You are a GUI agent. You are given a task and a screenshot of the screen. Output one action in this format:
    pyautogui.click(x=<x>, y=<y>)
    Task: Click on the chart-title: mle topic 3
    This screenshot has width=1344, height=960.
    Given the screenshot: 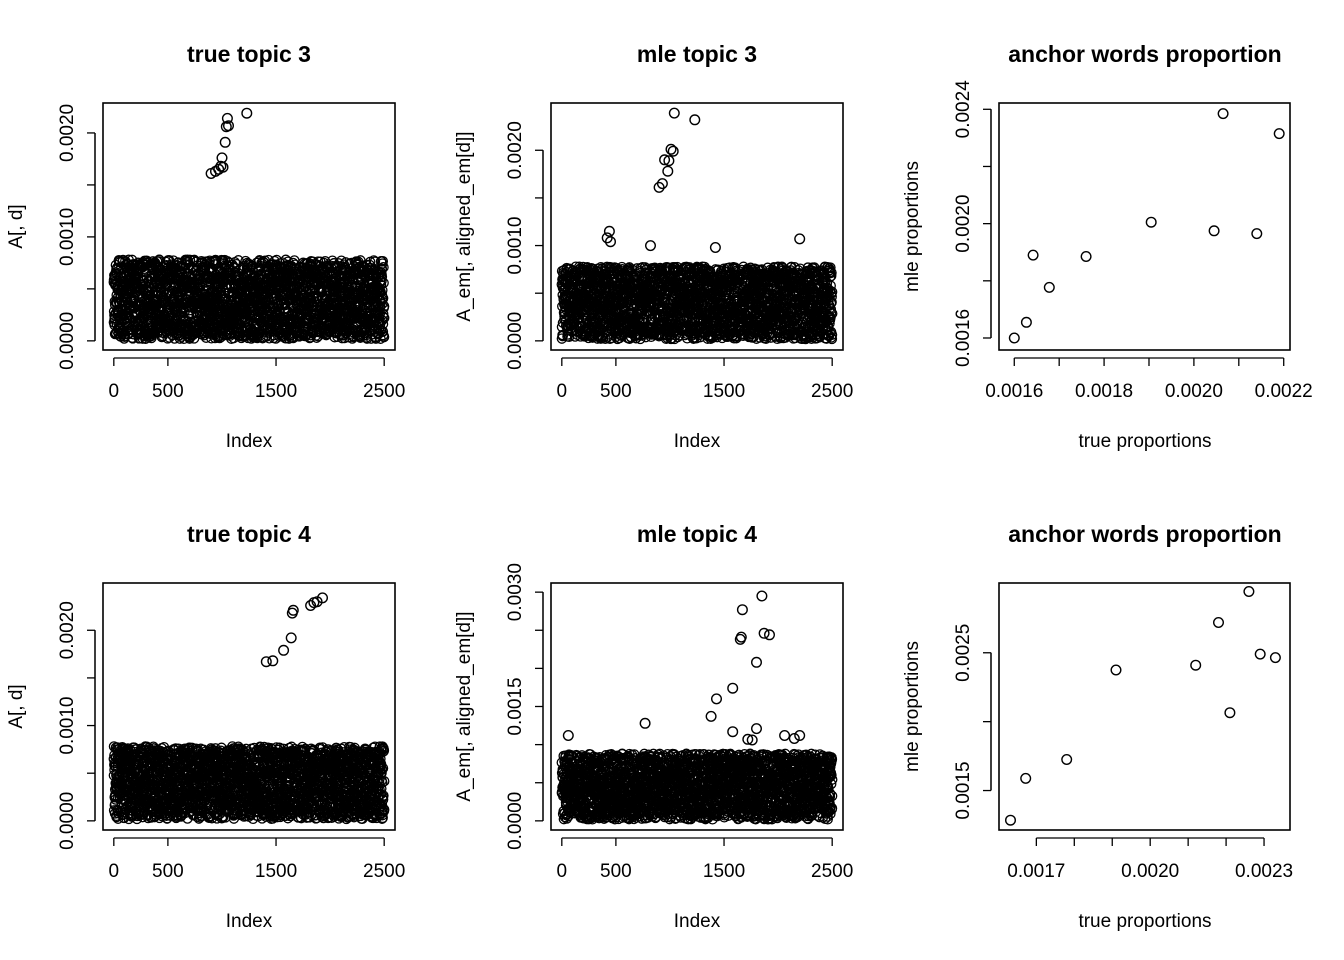 What is the action you would take?
    pyautogui.click(x=697, y=54)
    